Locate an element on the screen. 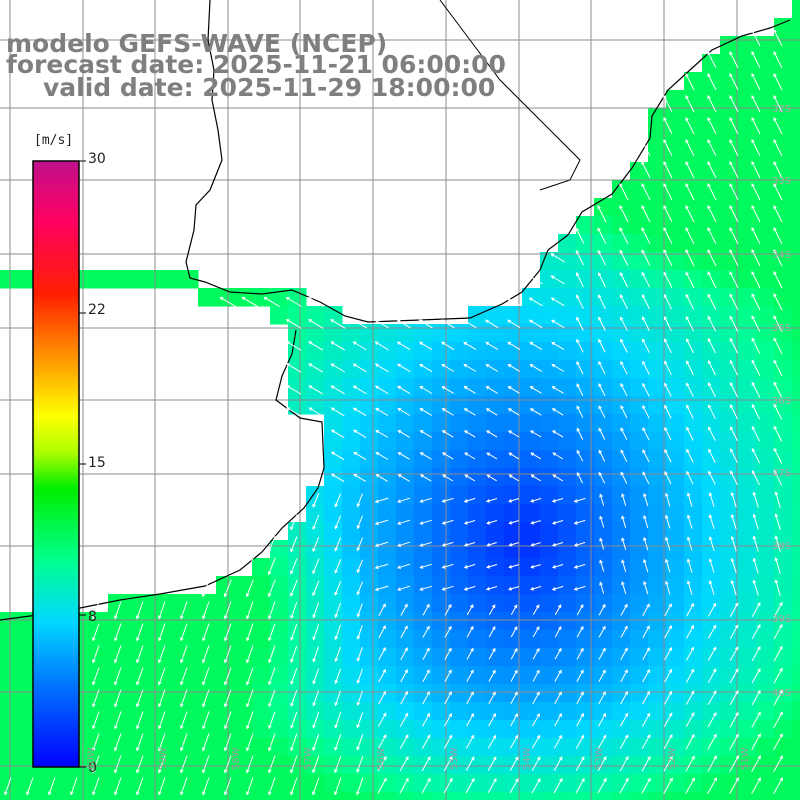 The image size is (800, 800). lat-label: 37S is located at coordinates (782, 473).